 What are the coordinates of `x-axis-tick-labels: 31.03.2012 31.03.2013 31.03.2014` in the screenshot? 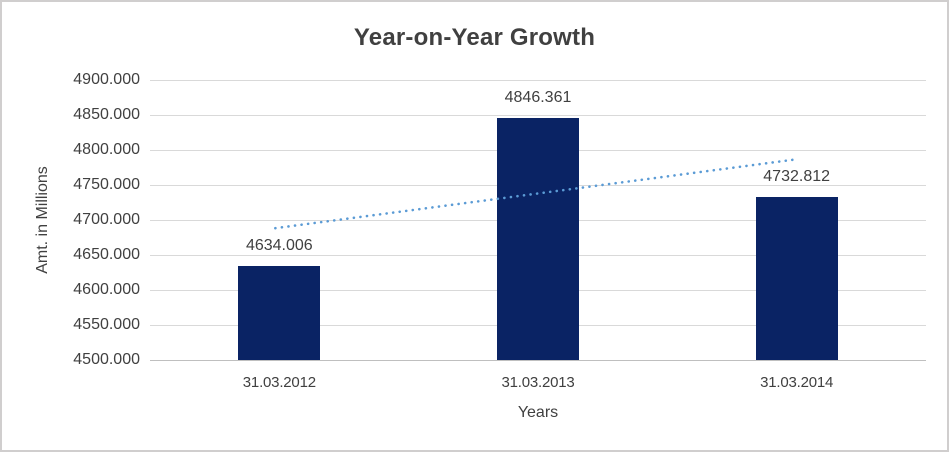 It's located at (538, 383).